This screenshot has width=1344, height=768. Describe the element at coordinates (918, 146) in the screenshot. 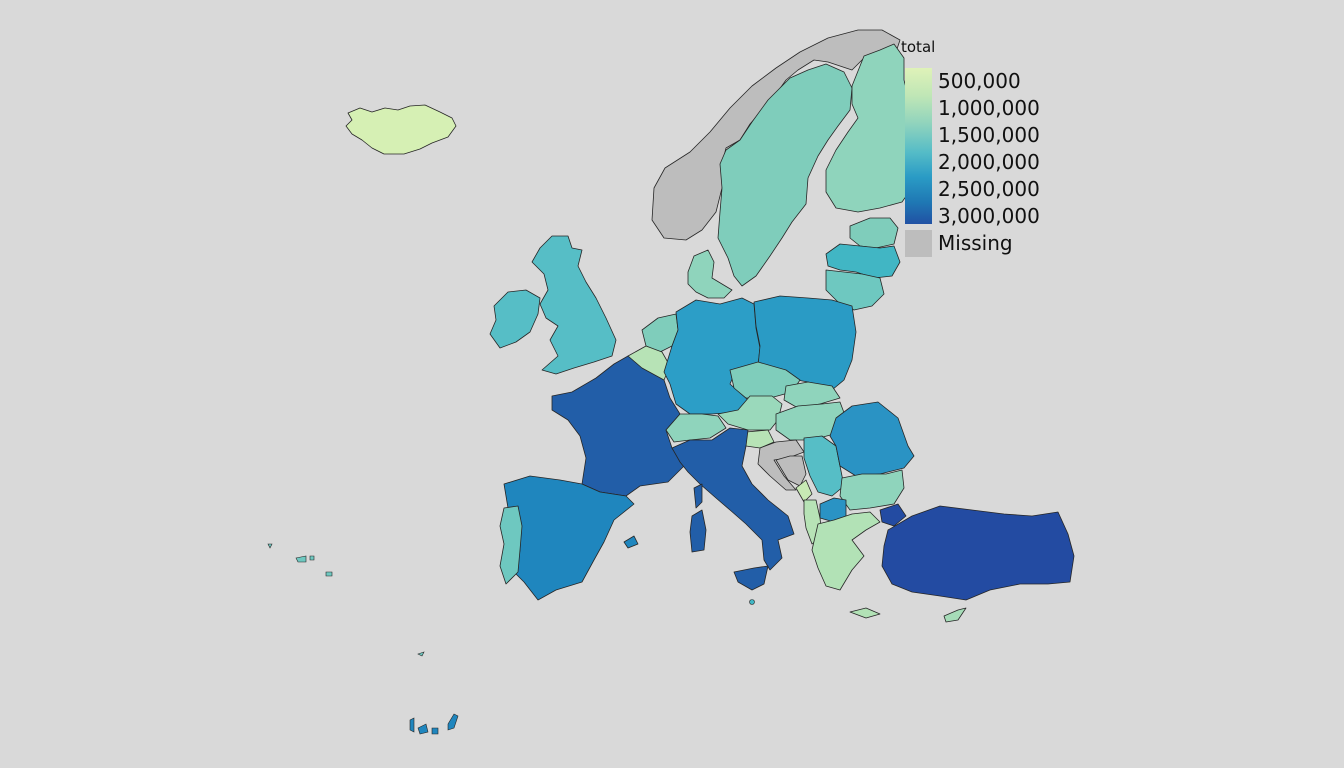

I see `legend-color-ramp` at that location.